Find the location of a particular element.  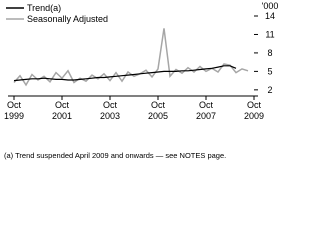

y-tick-label: 2 is located at coordinates (269, 90).